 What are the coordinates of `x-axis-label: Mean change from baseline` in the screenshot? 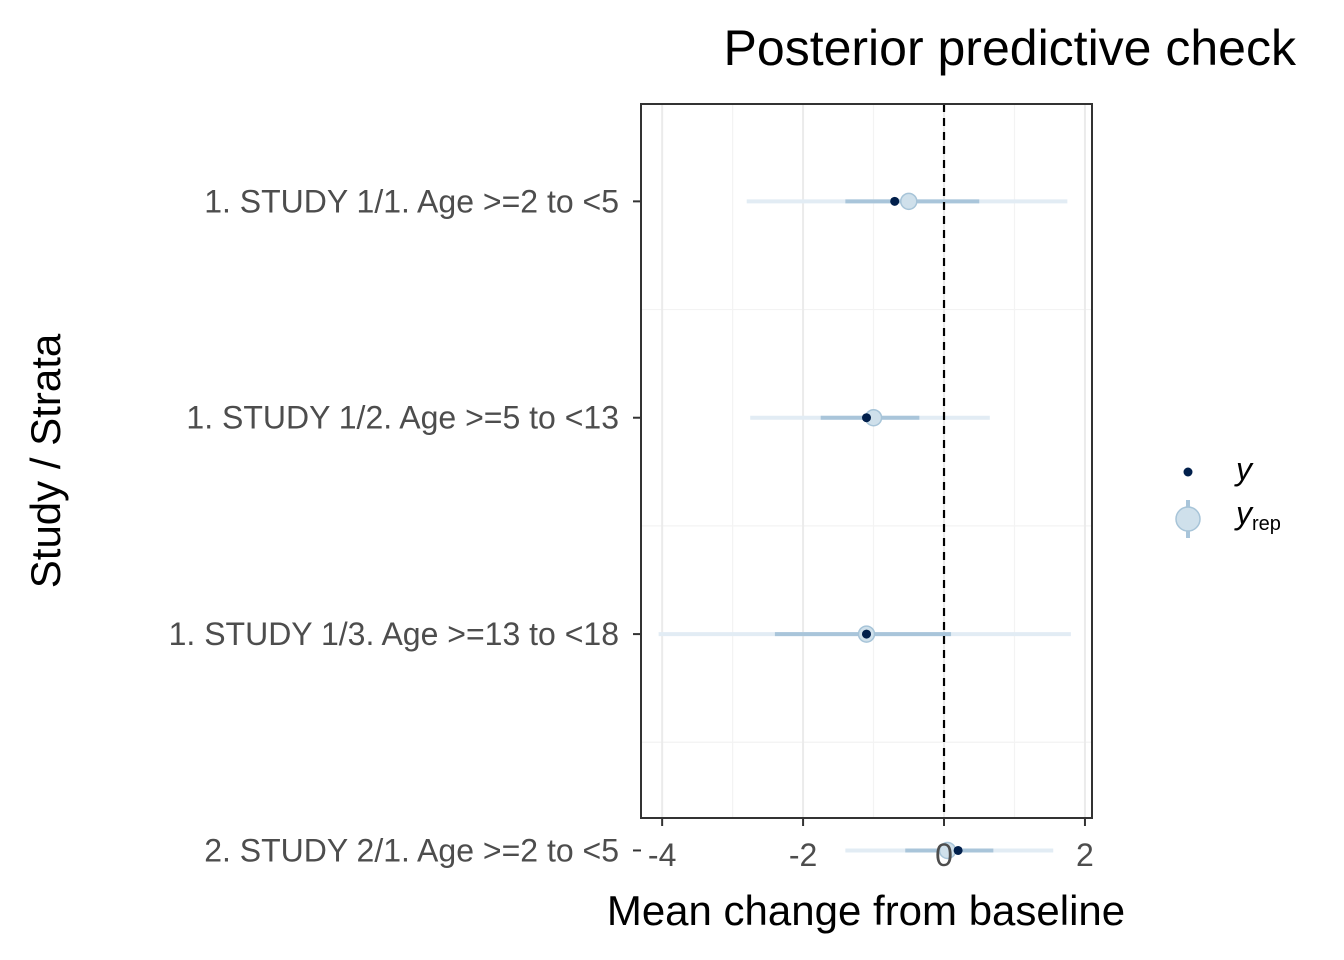 It's located at (866, 910).